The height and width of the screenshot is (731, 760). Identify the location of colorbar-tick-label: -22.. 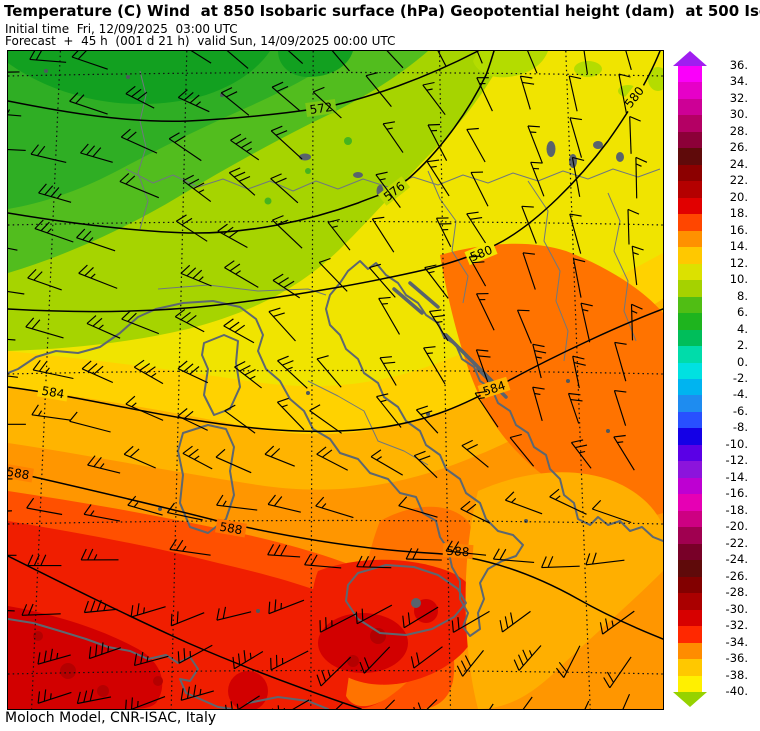
(736, 542).